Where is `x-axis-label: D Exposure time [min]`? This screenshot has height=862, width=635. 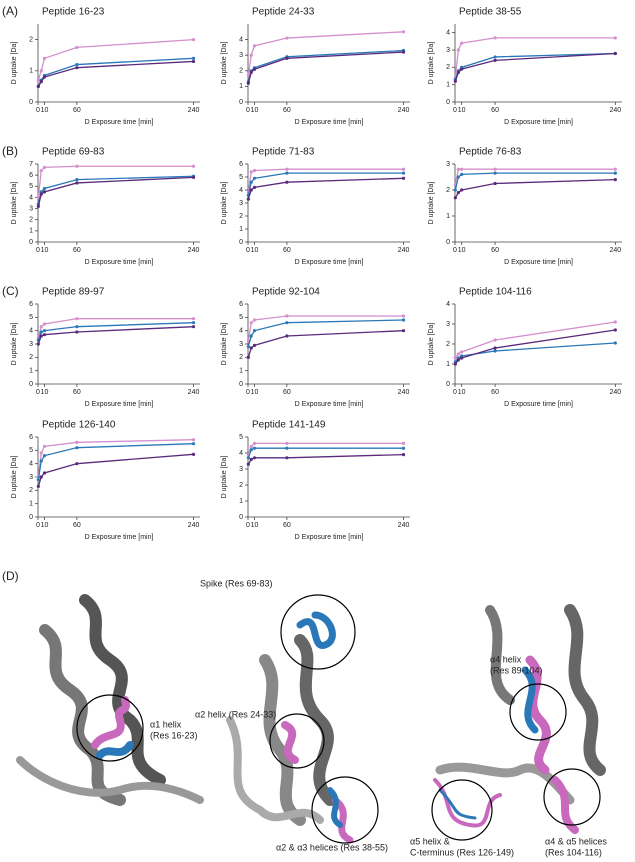 x-axis-label: D Exposure time [min] is located at coordinates (119, 537).